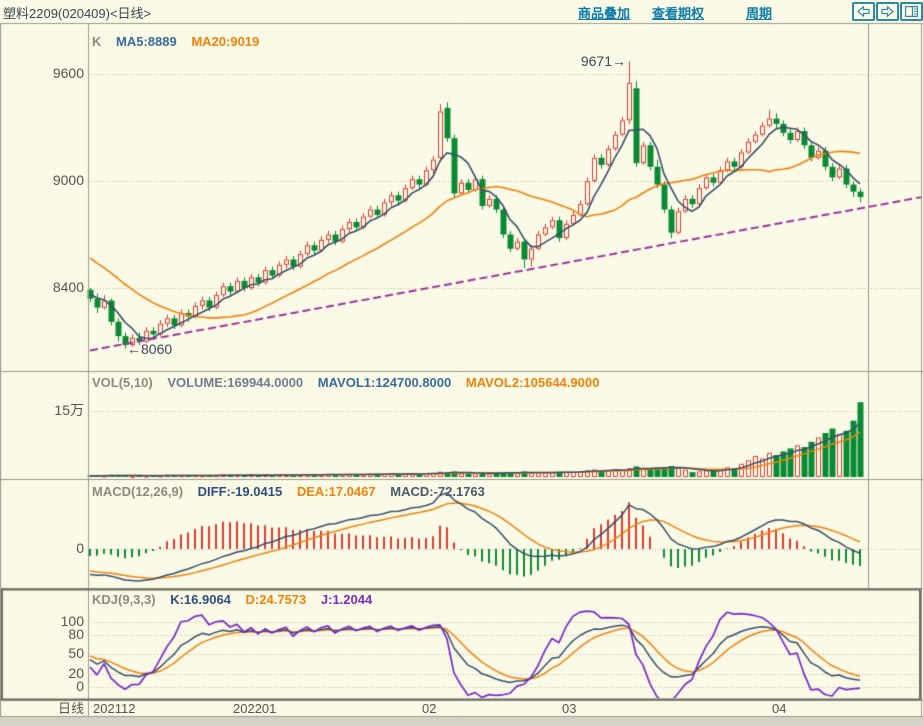 Image resolution: width=923 pixels, height=726 pixels. What do you see at coordinates (461, 11) in the screenshot?
I see `header-bar: 塑料2209(020409)<日线> 商品叠加 查看期权 周期` at bounding box center [461, 11].